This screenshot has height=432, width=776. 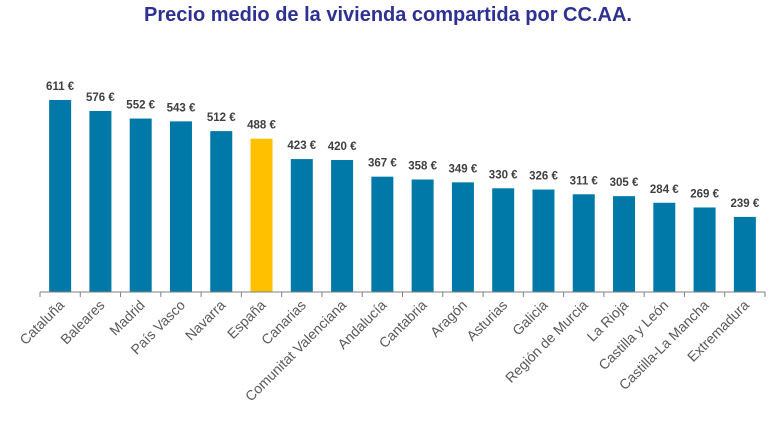 I want to click on data-label-0: 611 €, so click(x=60, y=87).